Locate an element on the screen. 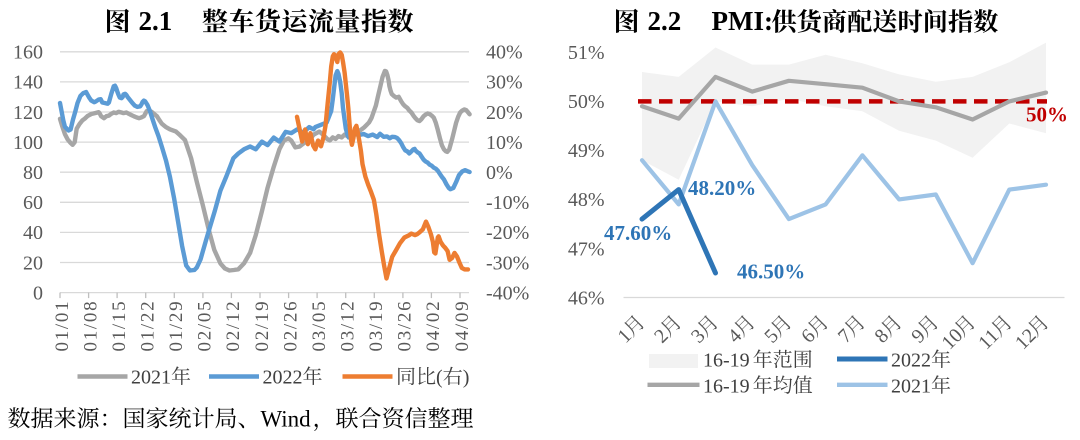 The height and width of the screenshot is (440, 1080). svg-text: 02/05 is located at coordinates (205, 326).